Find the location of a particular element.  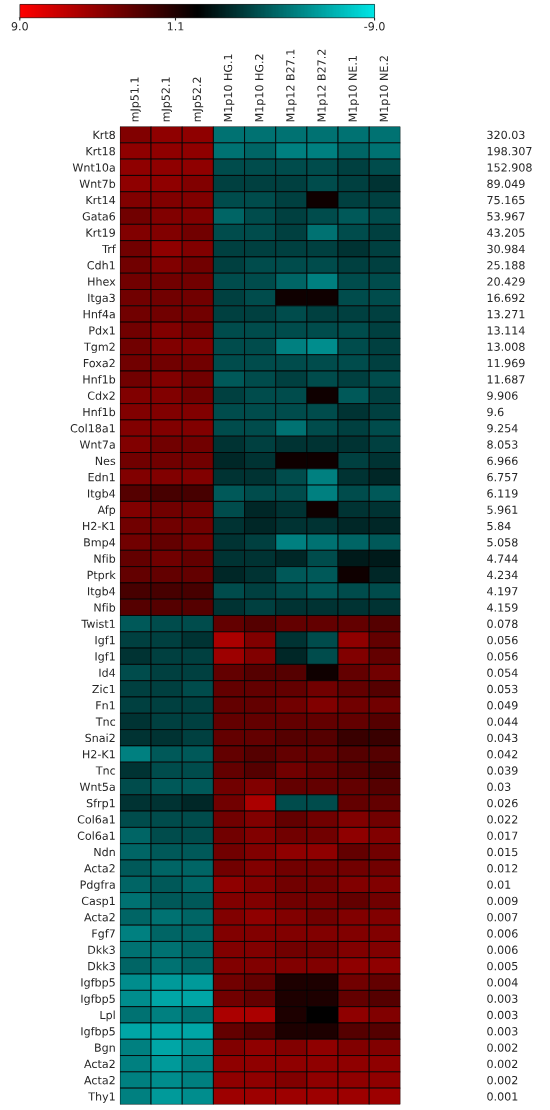

y-tick-label: Tgm2 is located at coordinates (99, 348).